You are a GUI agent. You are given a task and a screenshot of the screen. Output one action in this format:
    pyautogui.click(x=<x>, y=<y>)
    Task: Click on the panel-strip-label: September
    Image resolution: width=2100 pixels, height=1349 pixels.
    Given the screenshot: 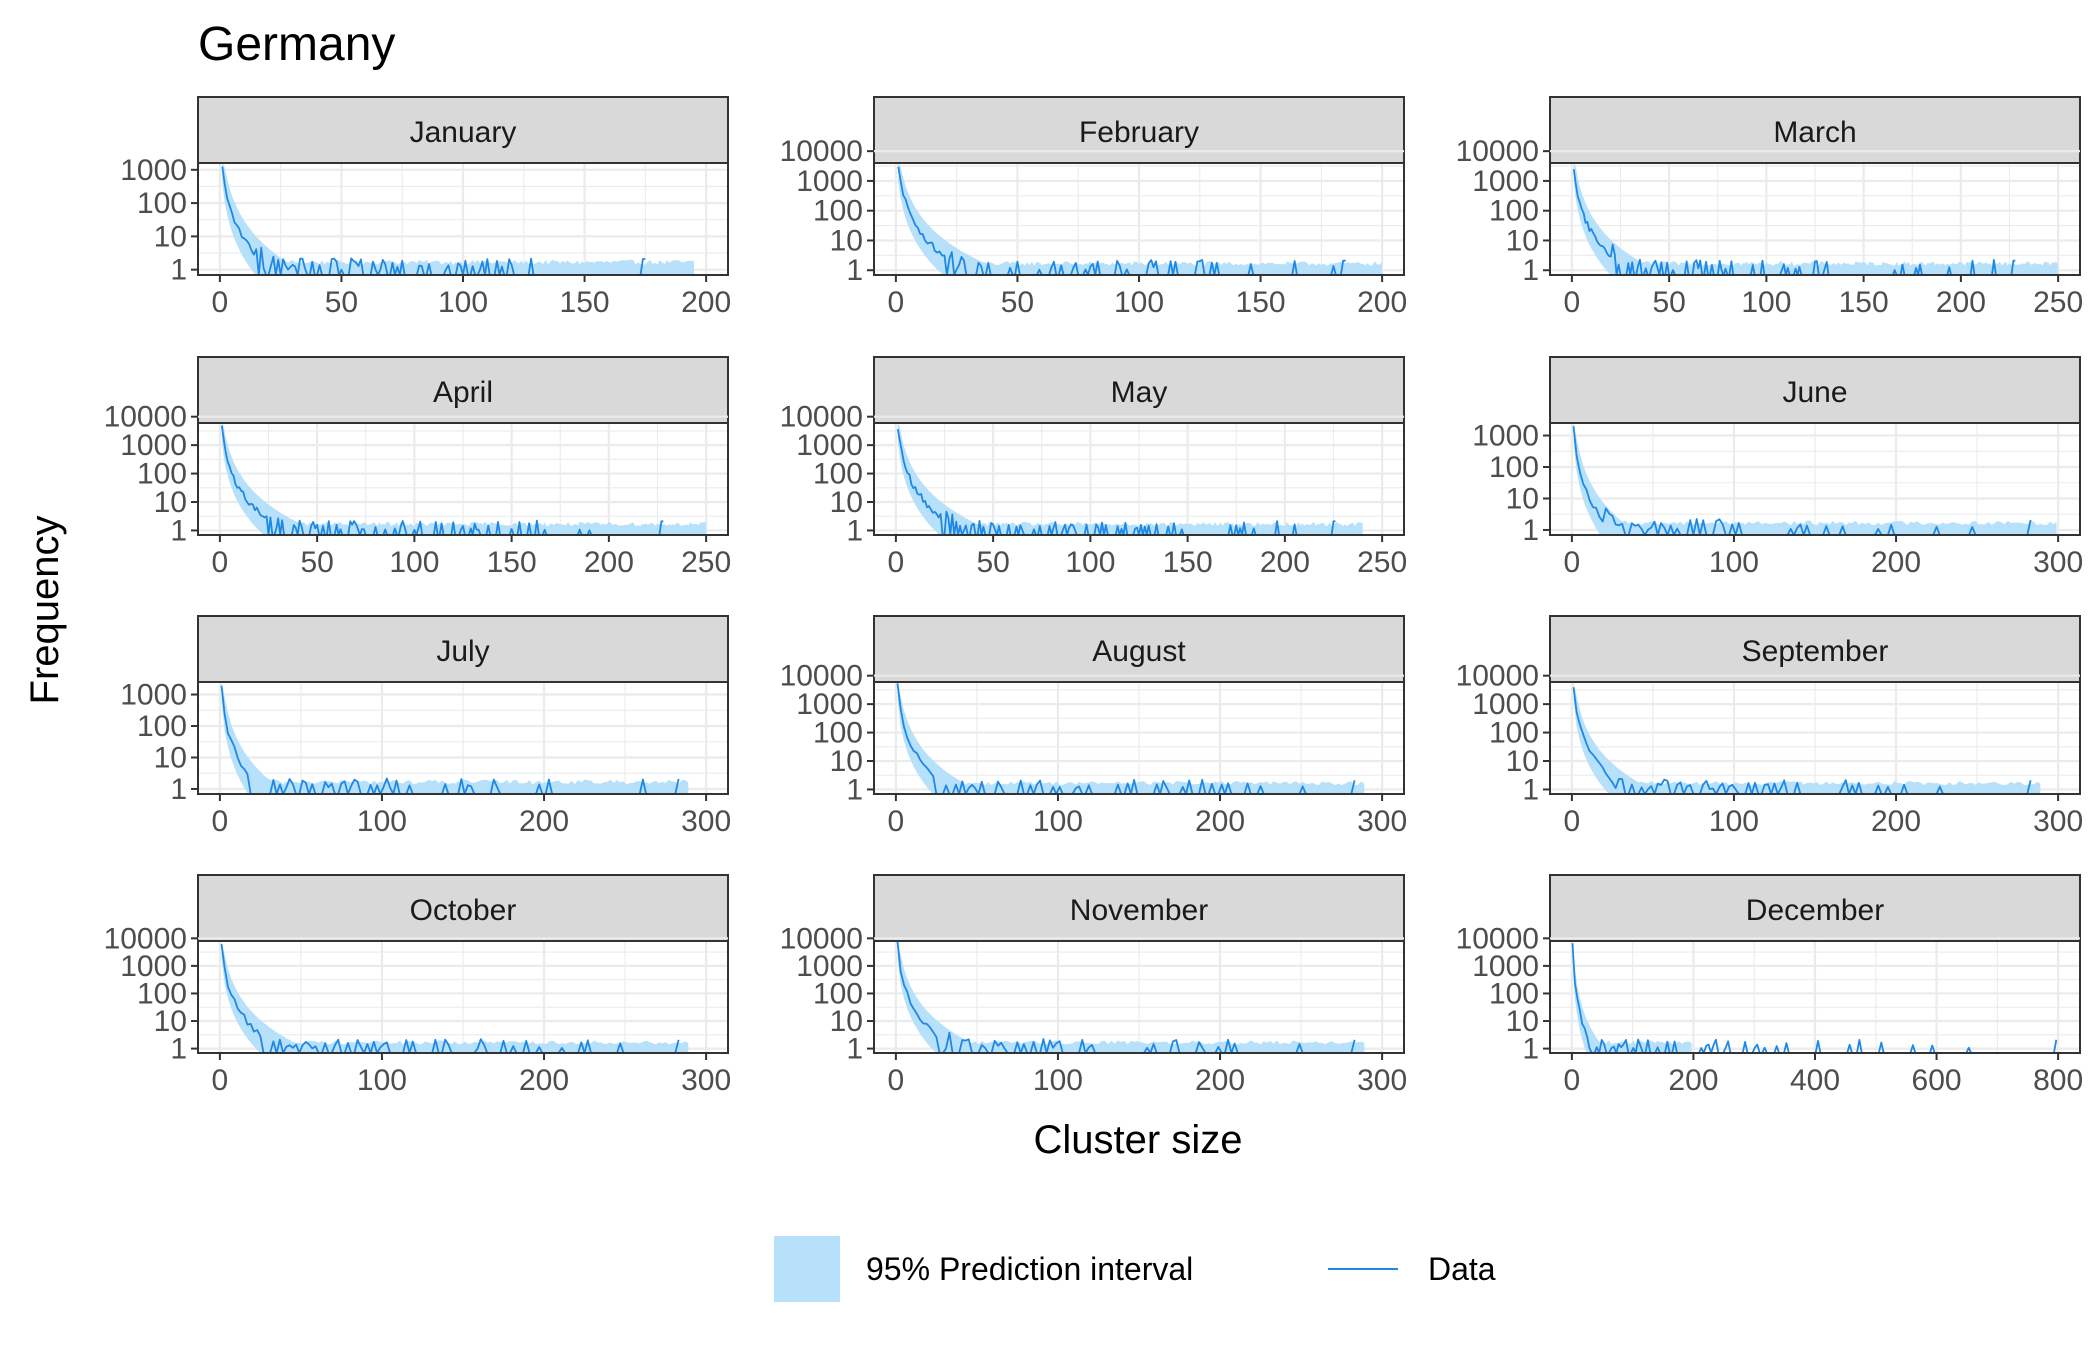 What is the action you would take?
    pyautogui.click(x=1815, y=651)
    